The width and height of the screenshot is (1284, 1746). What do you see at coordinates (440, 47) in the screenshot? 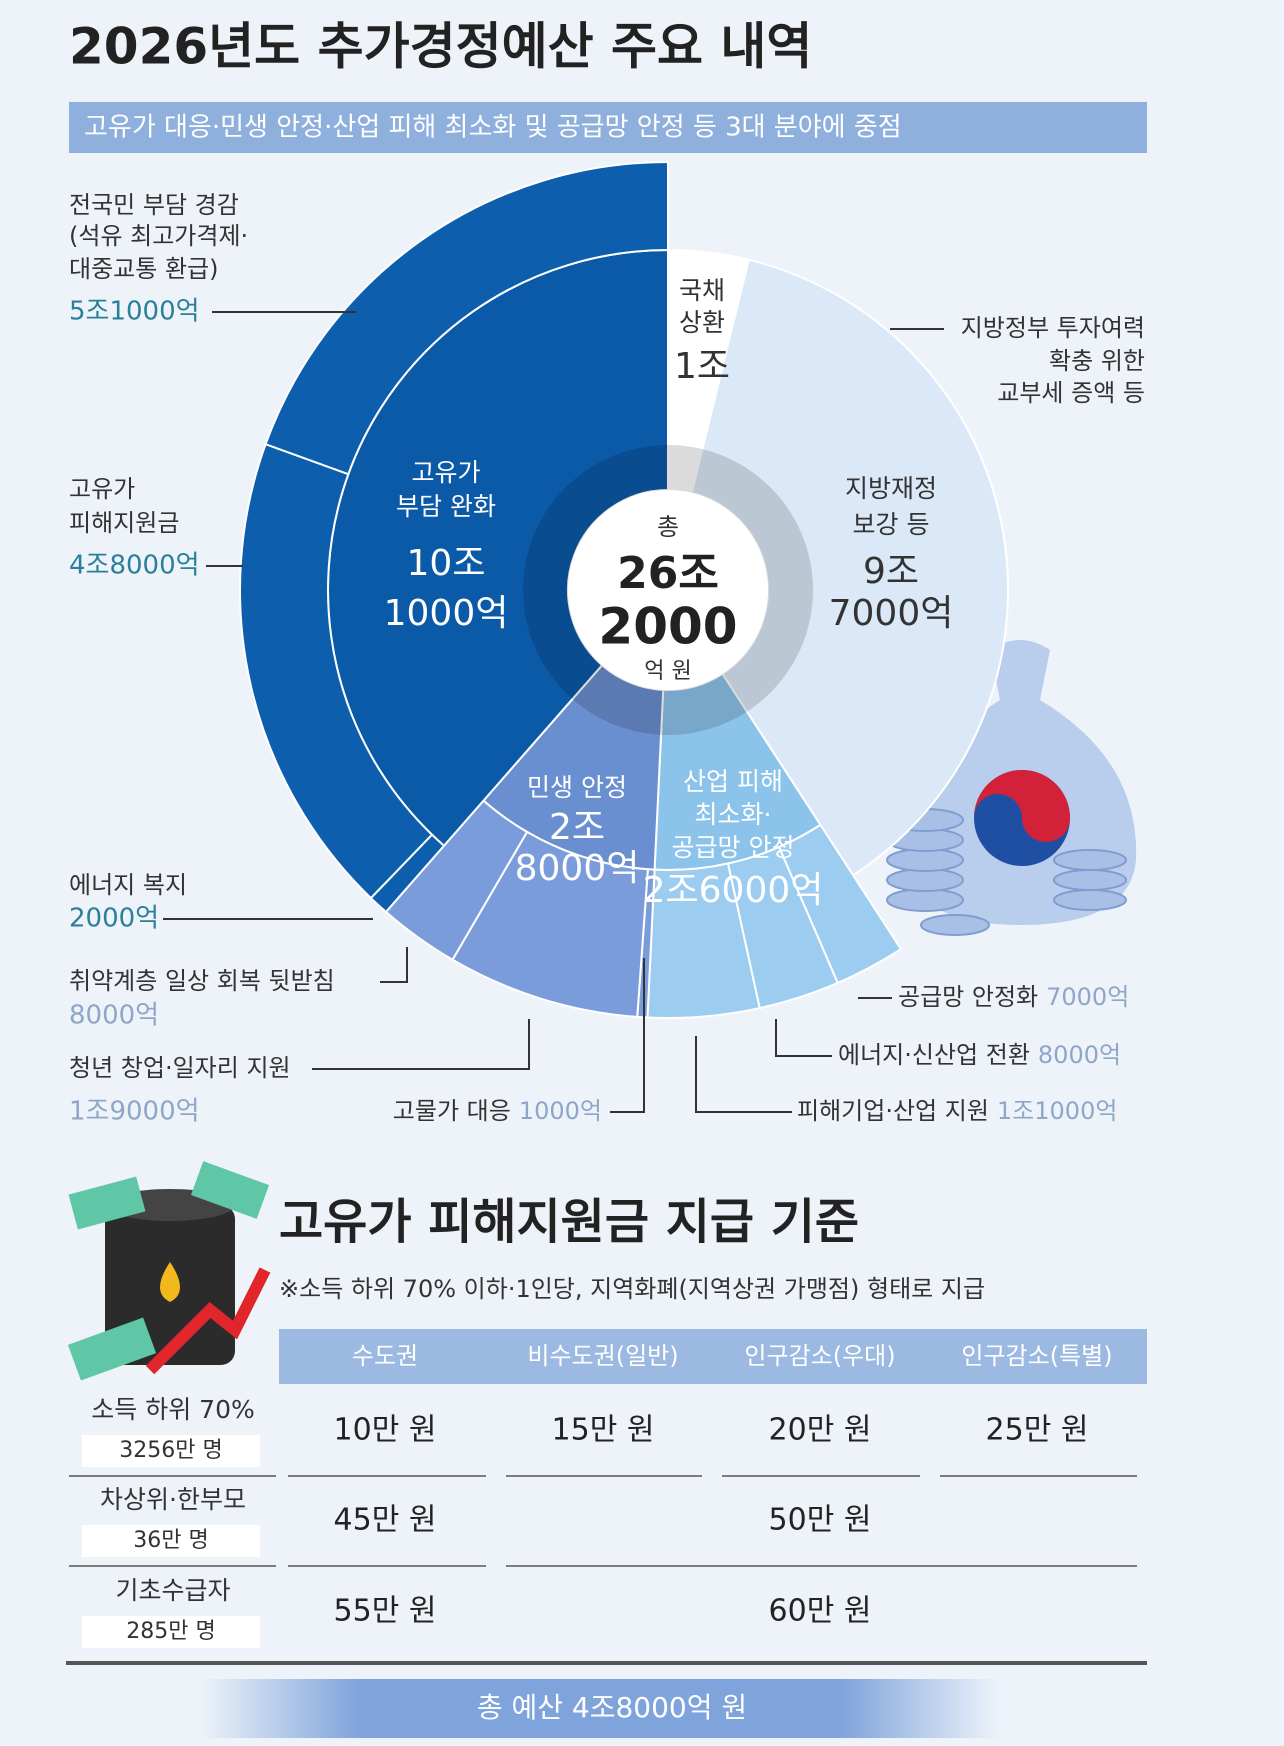
I see `title: 2026년도 추가경정예산 주요 내역` at bounding box center [440, 47].